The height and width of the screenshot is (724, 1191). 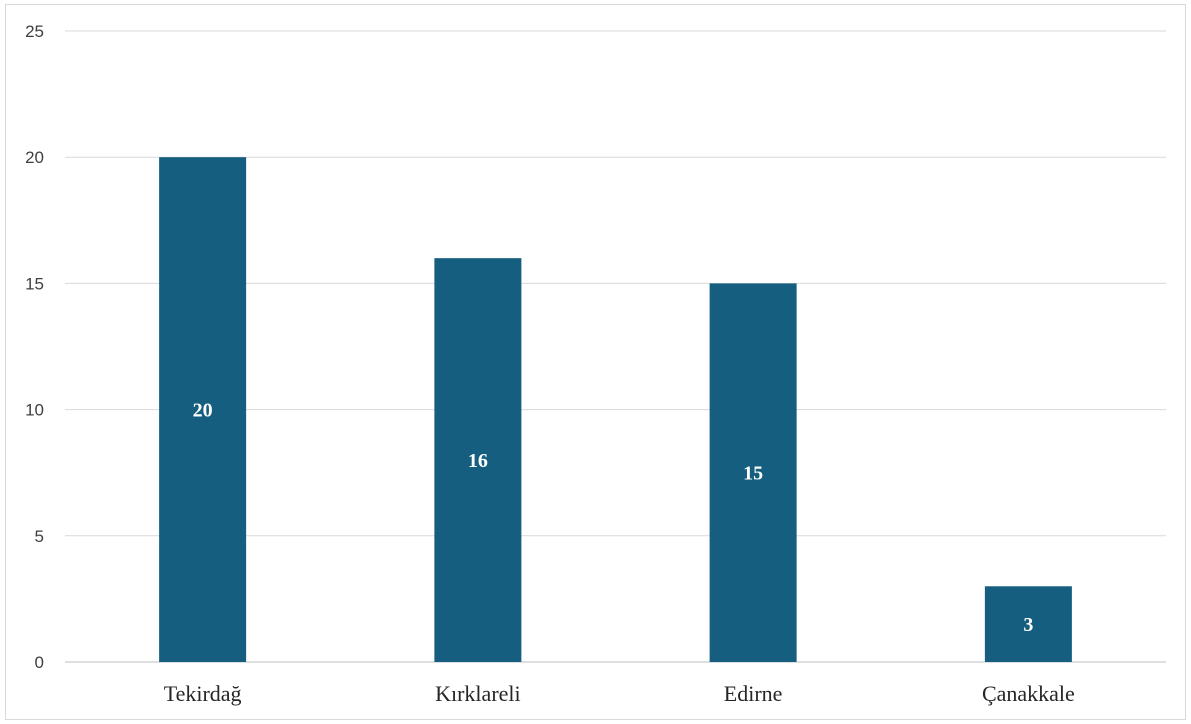 What do you see at coordinates (34, 410) in the screenshot?
I see `y-tick-label: 10` at bounding box center [34, 410].